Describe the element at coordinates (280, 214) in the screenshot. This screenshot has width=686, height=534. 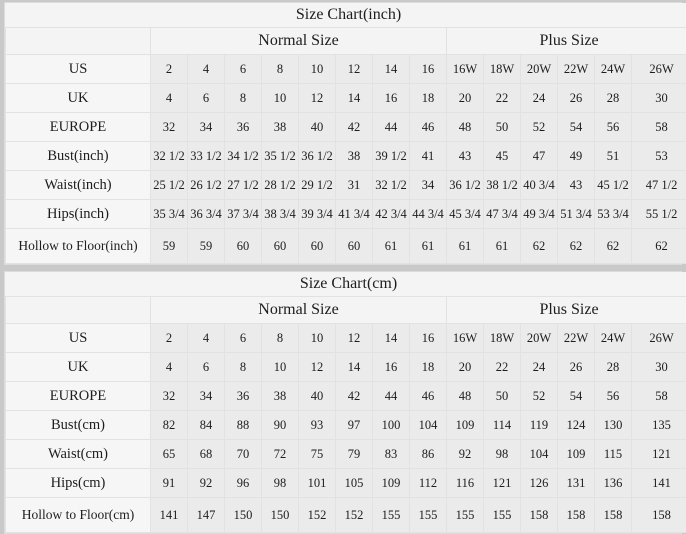
I see `table-cell: 38 3/4` at that location.